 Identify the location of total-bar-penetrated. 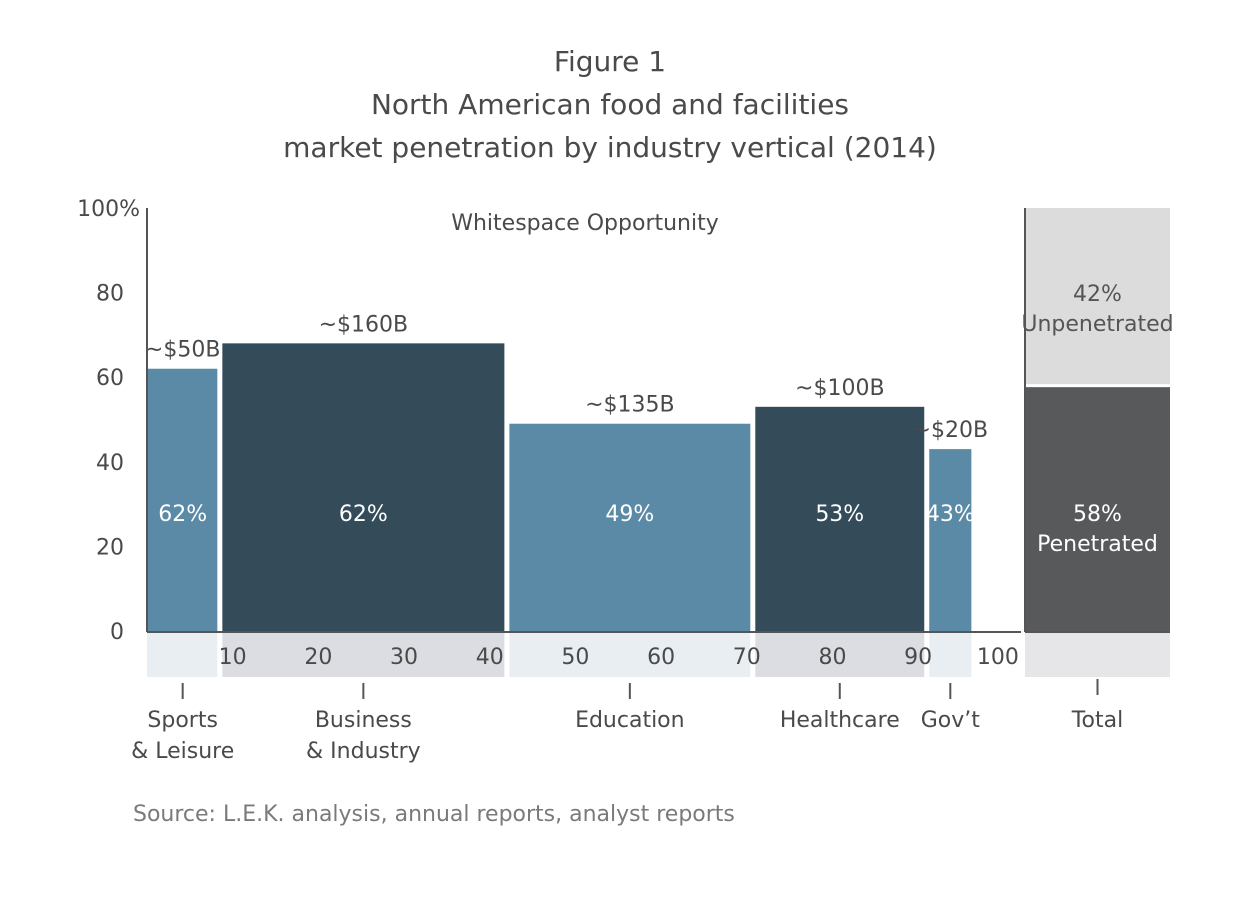
(1097, 509).